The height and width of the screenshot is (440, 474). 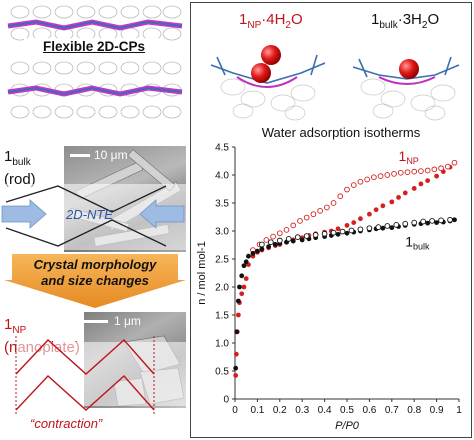 I want to click on y-tick-label: 2.5, so click(x=222, y=260).